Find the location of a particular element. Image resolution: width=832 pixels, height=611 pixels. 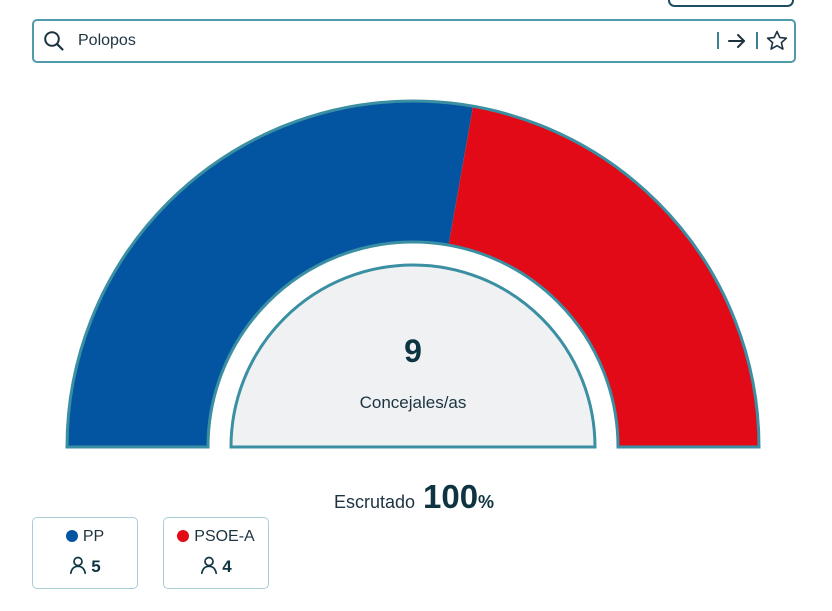

municipality-search-bar is located at coordinates (414, 41).